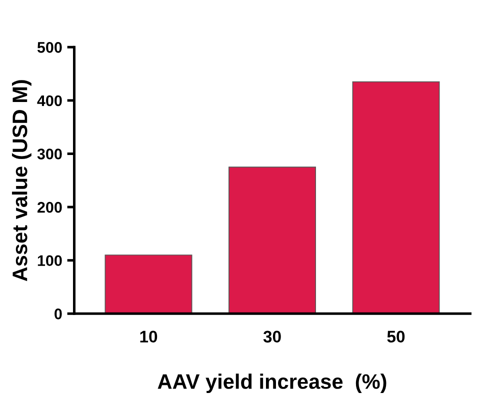 Image resolution: width=495 pixels, height=410 pixels. I want to click on y-tick-label: 300, so click(49, 154).